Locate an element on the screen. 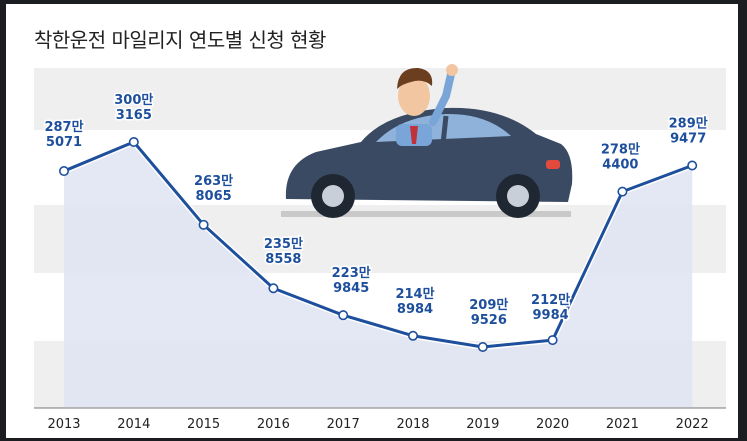 The height and width of the screenshot is (441, 747). driver-hand is located at coordinates (452, 70).